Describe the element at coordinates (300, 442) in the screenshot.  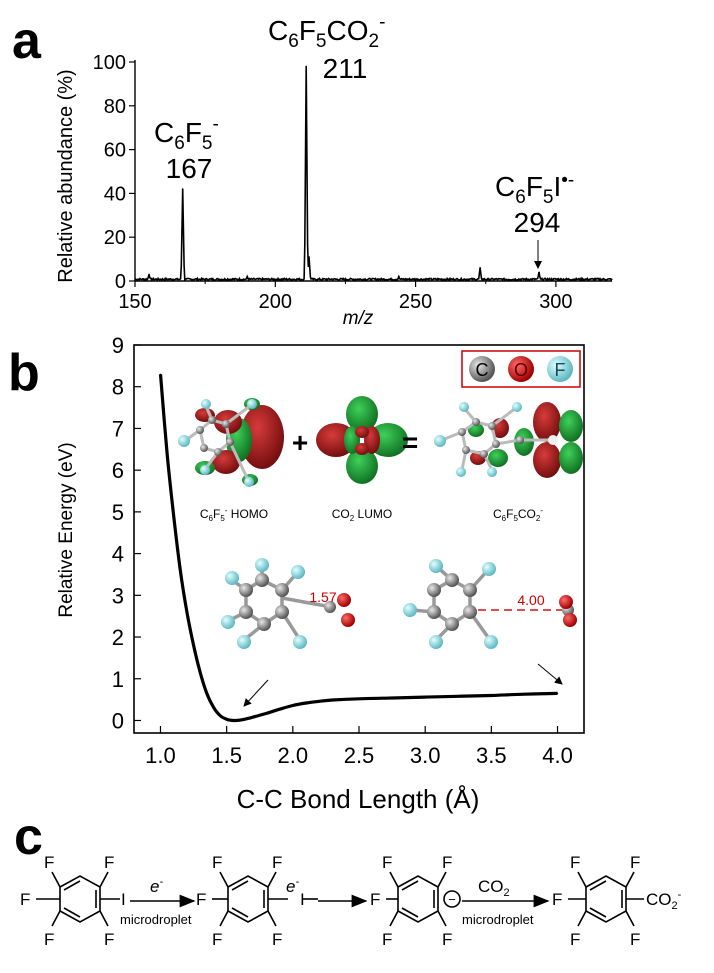
I see `orbital-plus-sign: +` at that location.